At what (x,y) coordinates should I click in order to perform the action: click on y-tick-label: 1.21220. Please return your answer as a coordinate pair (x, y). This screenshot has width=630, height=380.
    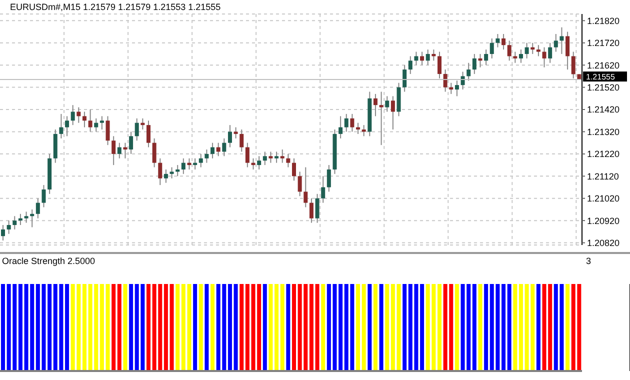
    Looking at the image, I should click on (603, 154).